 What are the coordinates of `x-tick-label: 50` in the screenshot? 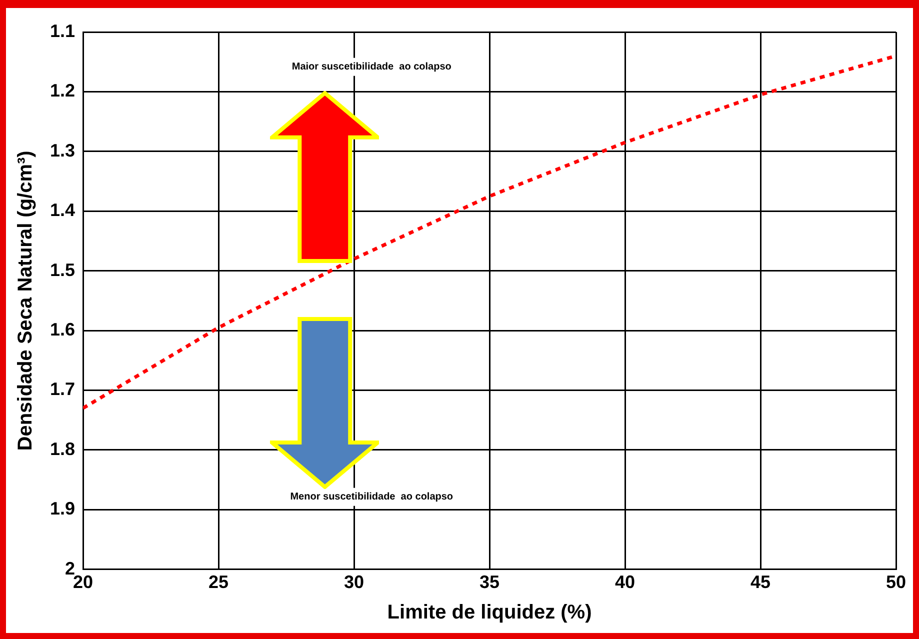 It's located at (896, 582).